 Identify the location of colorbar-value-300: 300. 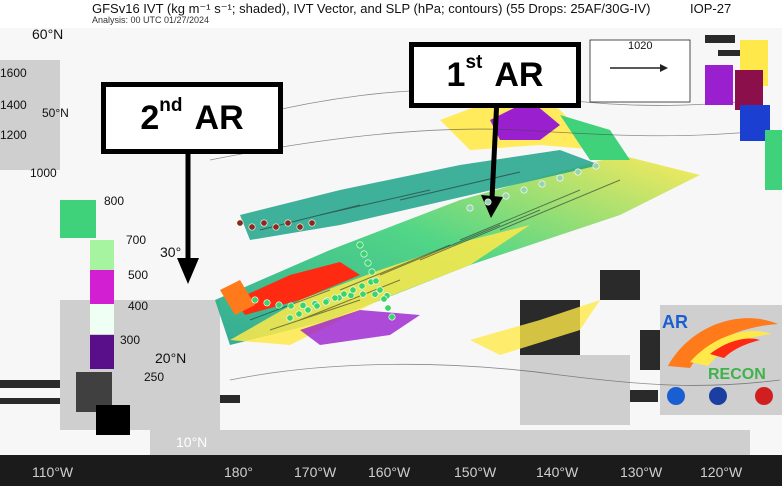
(130, 340).